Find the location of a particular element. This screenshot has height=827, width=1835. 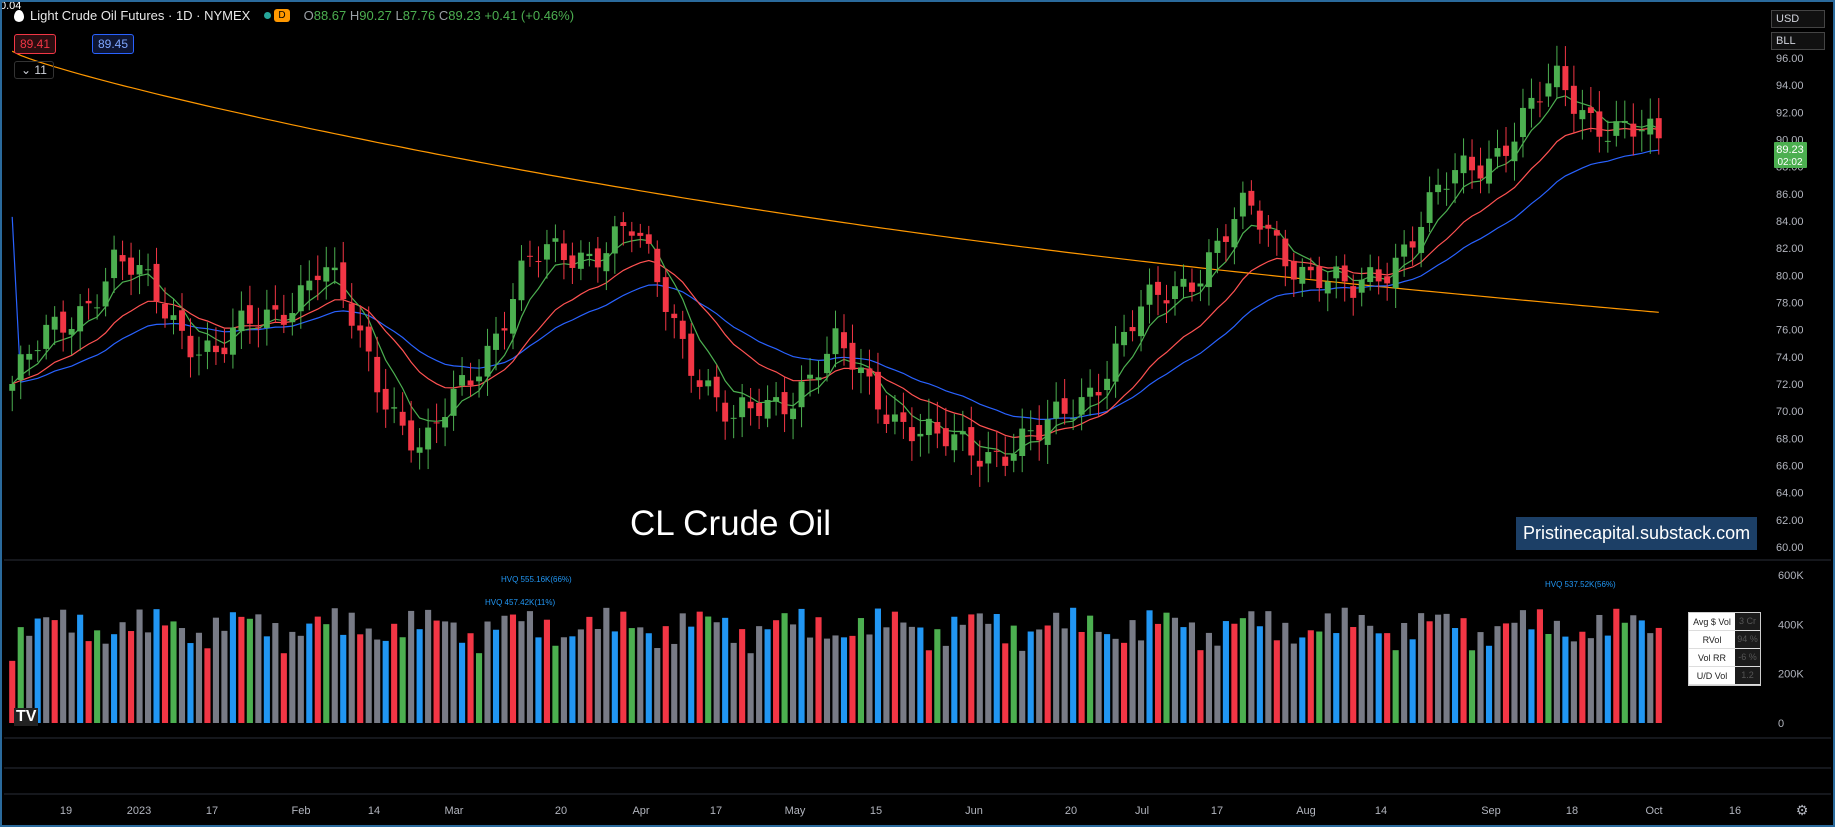

close-label: C is located at coordinates (443, 15).